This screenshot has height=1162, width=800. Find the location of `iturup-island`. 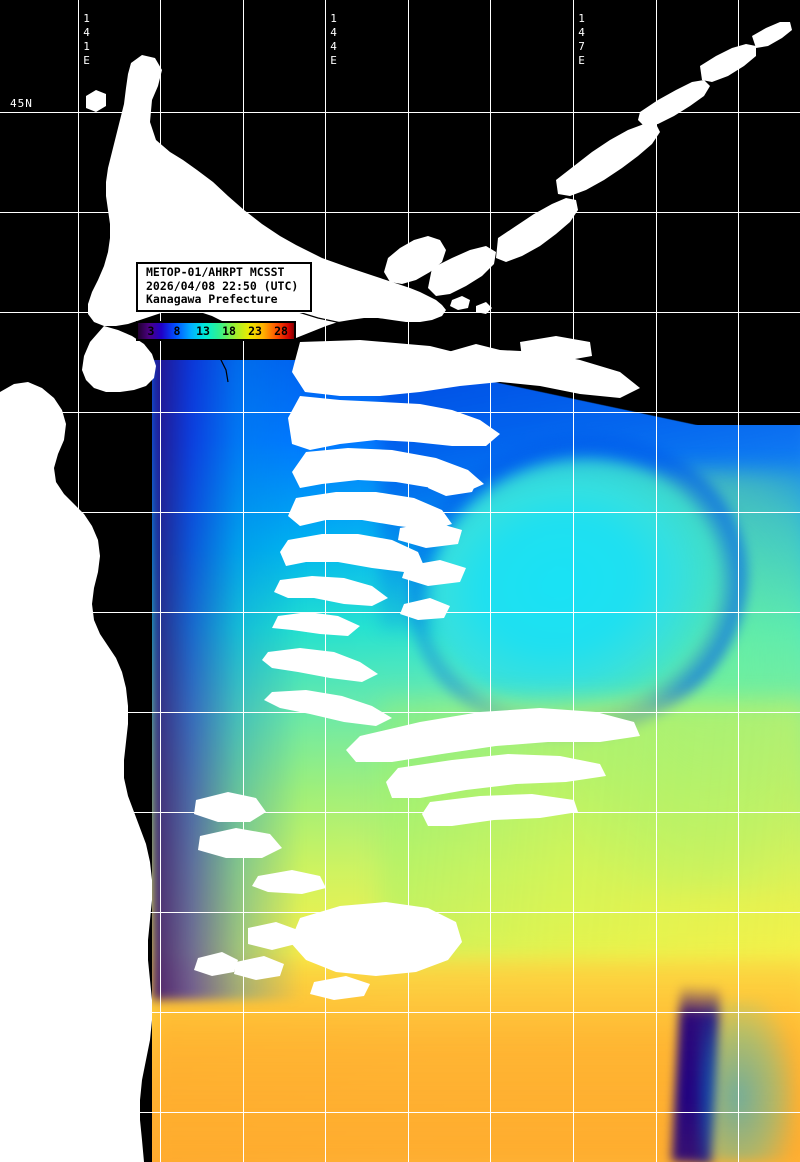

iturup-island is located at coordinates (537, 230).